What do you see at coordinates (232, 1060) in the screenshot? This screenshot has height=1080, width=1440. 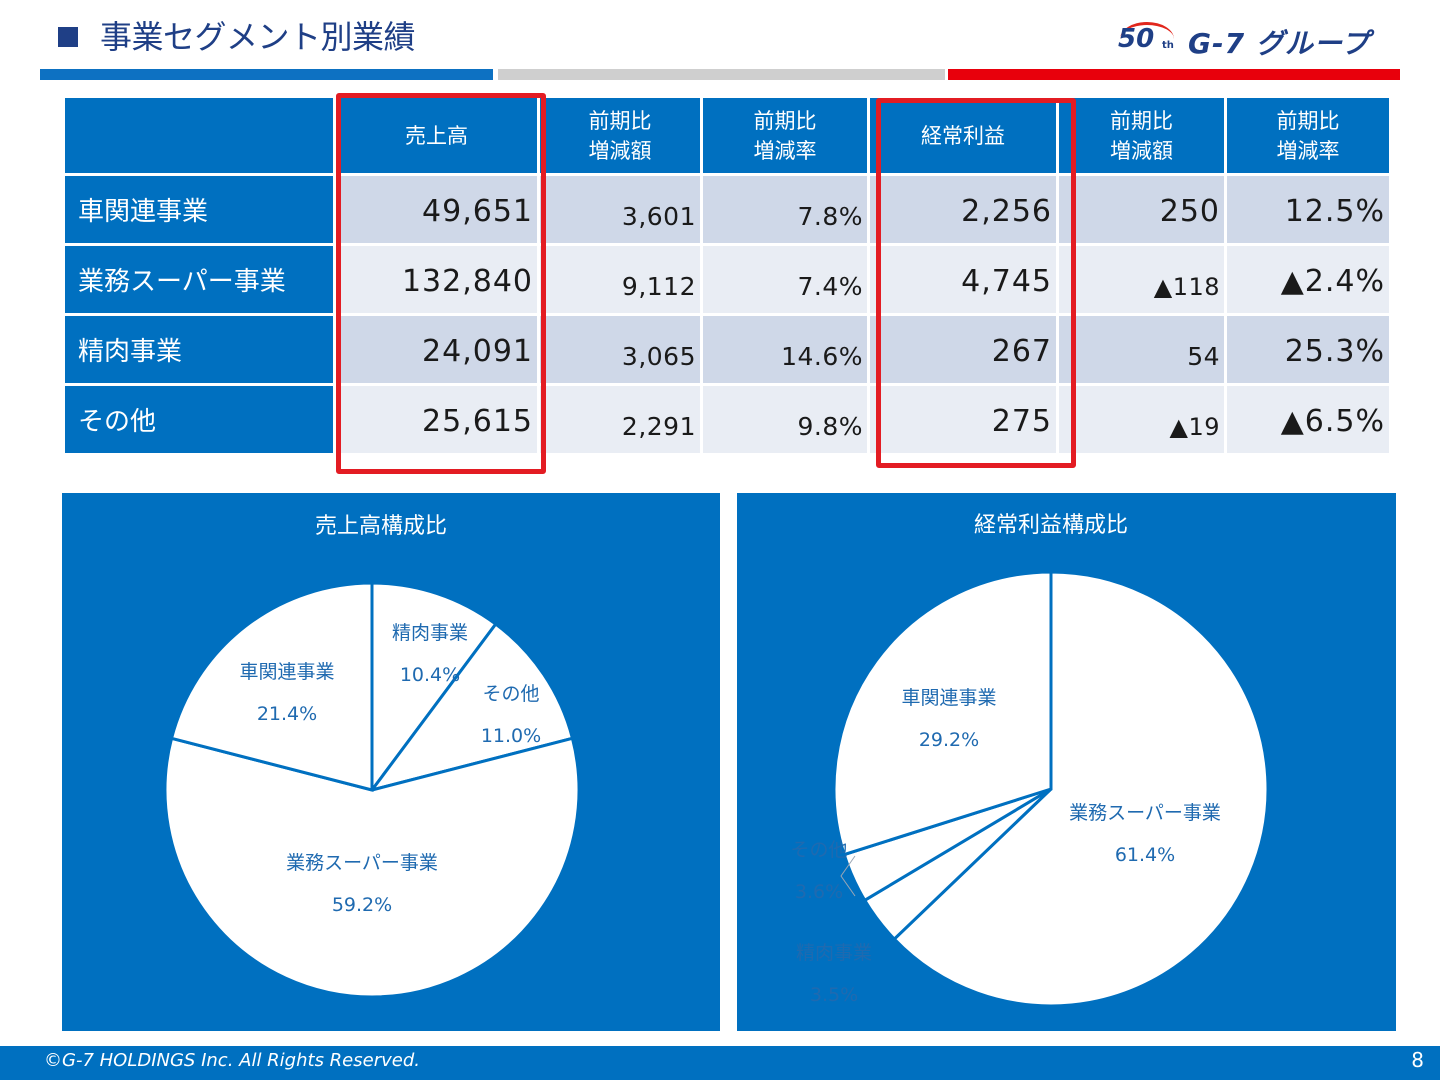 I see `copyright-text: ©G-7 HOLDINGS Inc. All Rights Reserved.` at bounding box center [232, 1060].